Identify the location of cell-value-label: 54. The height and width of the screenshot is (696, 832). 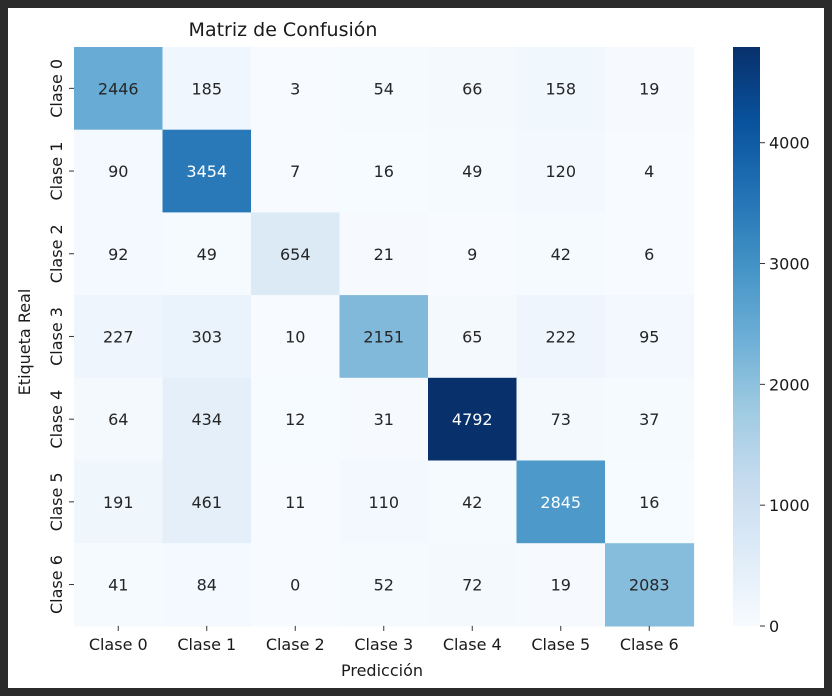
(384, 88).